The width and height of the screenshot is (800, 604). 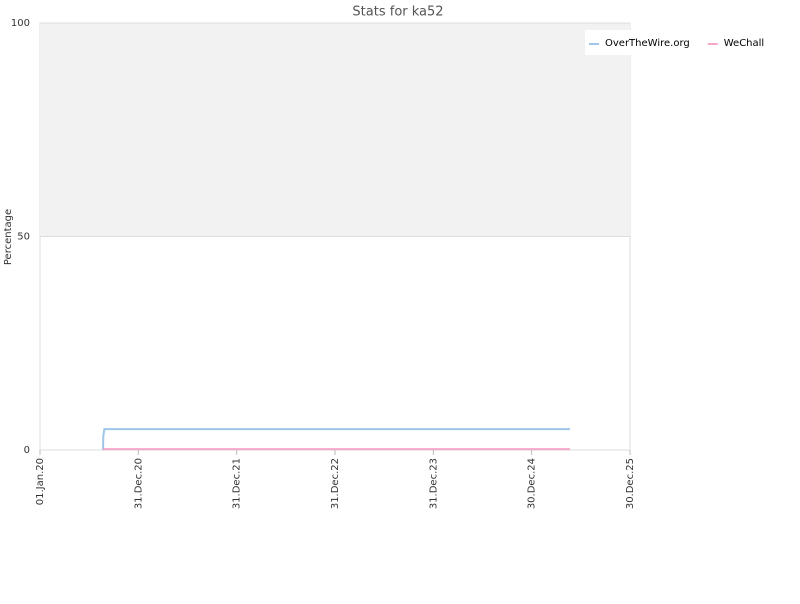 What do you see at coordinates (630, 483) in the screenshot?
I see `x-tick-label: 30.Dec.25` at bounding box center [630, 483].